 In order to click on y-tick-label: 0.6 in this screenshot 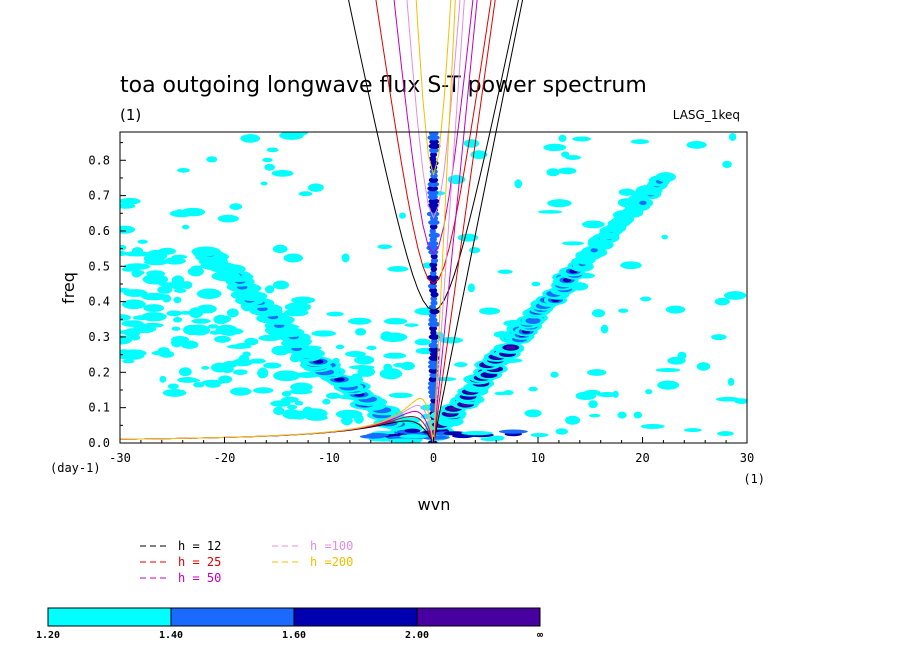, I will do `click(99, 231)`.